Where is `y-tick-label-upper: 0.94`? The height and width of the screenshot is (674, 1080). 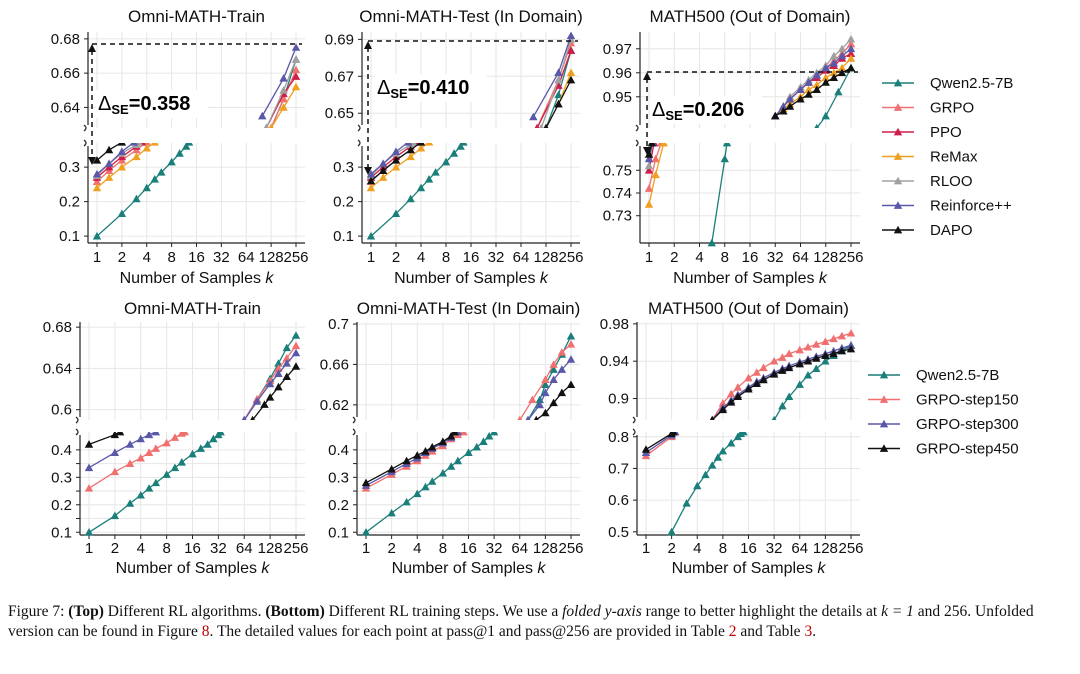
y-tick-label-upper: 0.94 is located at coordinates (614, 361).